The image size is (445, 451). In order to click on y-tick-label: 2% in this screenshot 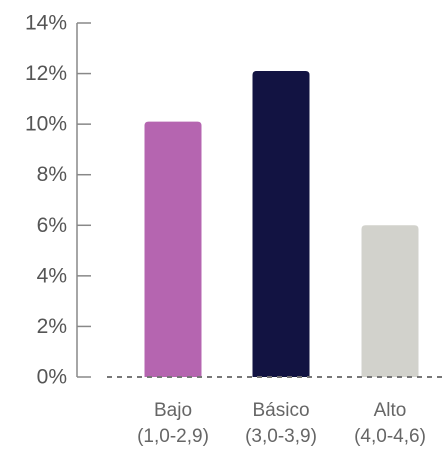, I will do `click(52, 326)`.